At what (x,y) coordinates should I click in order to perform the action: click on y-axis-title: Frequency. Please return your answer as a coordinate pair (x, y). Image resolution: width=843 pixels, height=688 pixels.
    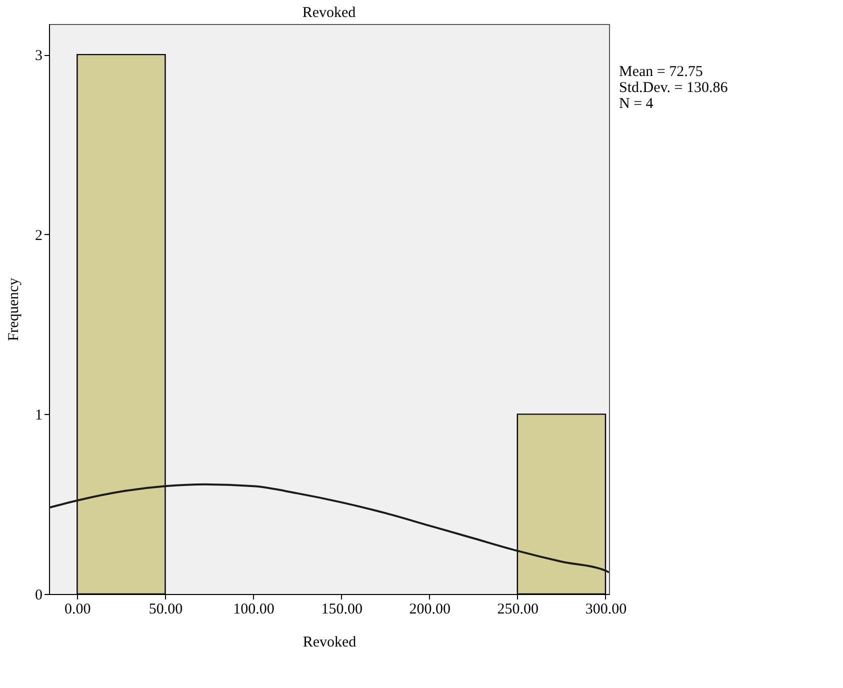
    Looking at the image, I should click on (14, 309).